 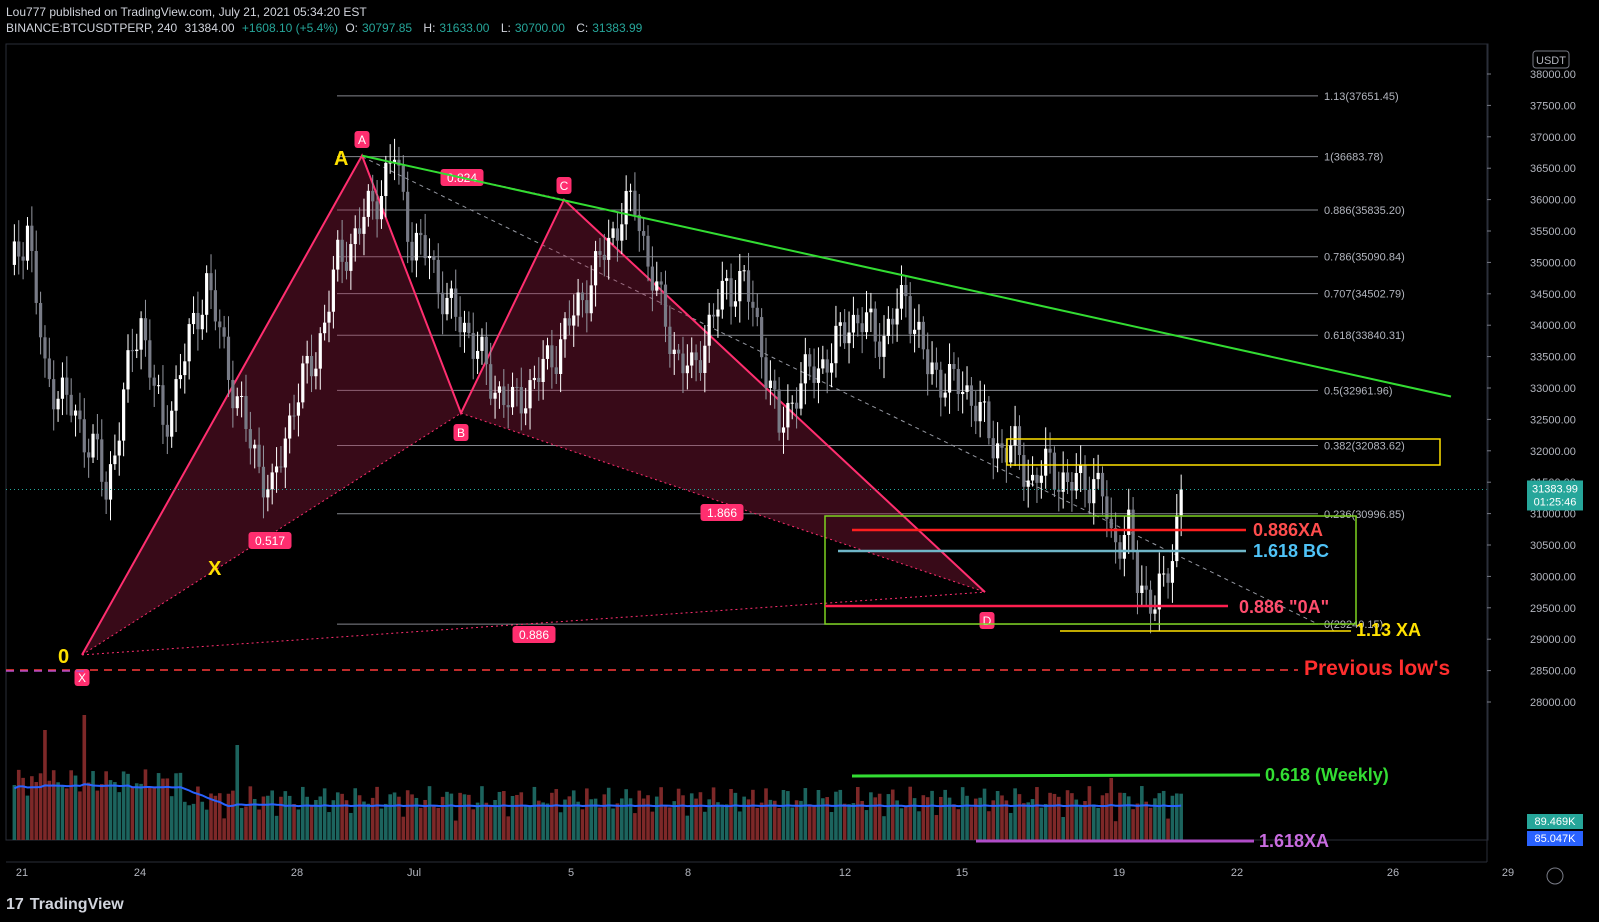 I want to click on current-price-badge, so click(x=1555, y=495).